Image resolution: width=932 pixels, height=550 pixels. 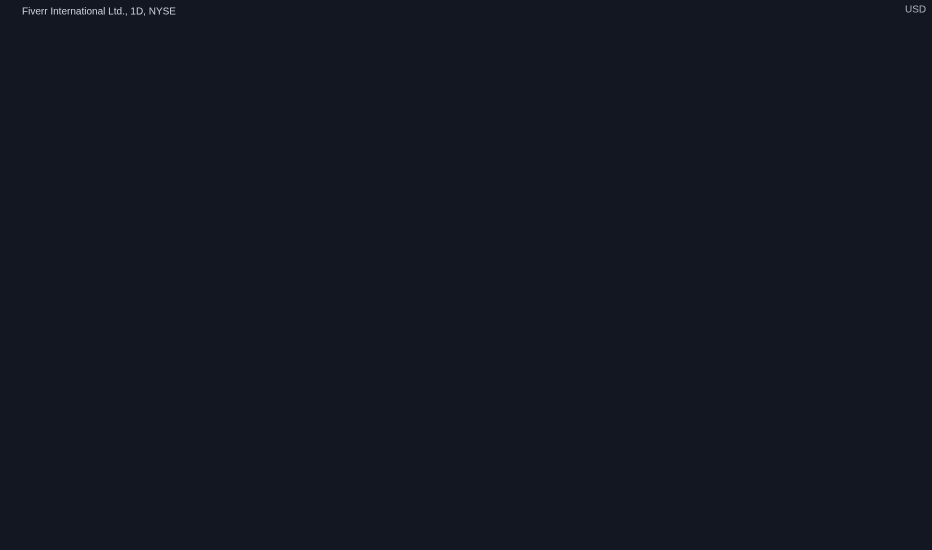 What do you see at coordinates (99, 12) in the screenshot?
I see `chart-title: Fiverr International Ltd., 1D, NYSE` at bounding box center [99, 12].